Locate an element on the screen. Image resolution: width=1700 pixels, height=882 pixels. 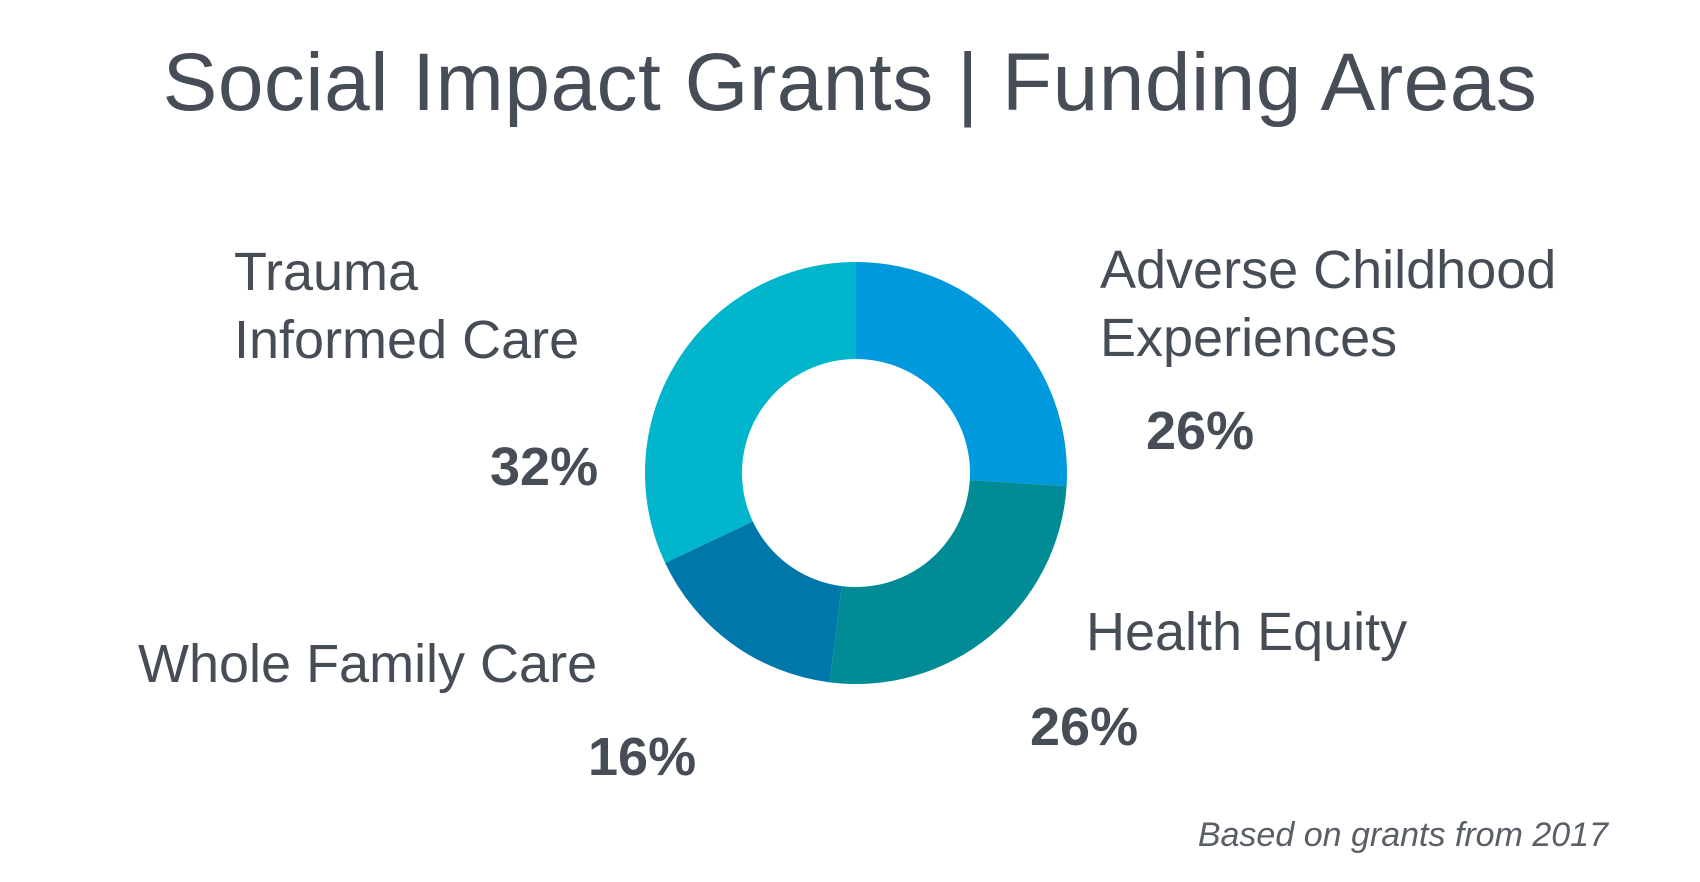
slice-value-trauma-informed-care: 32% is located at coordinates (544, 467).